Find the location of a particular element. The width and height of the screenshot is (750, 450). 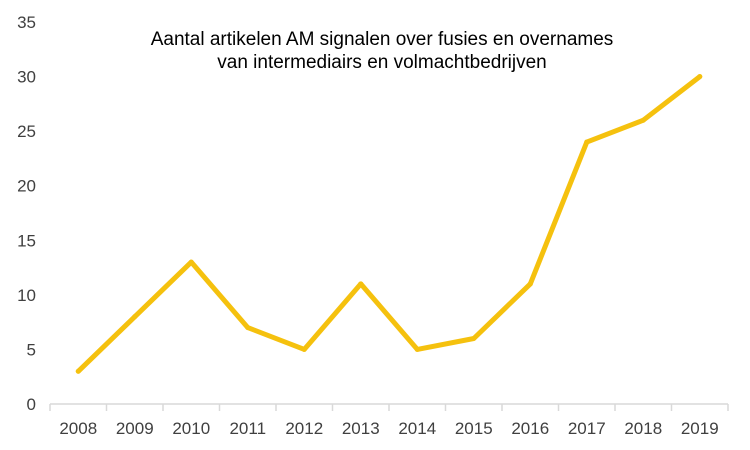

x-tick-label: 2011 is located at coordinates (247, 428).